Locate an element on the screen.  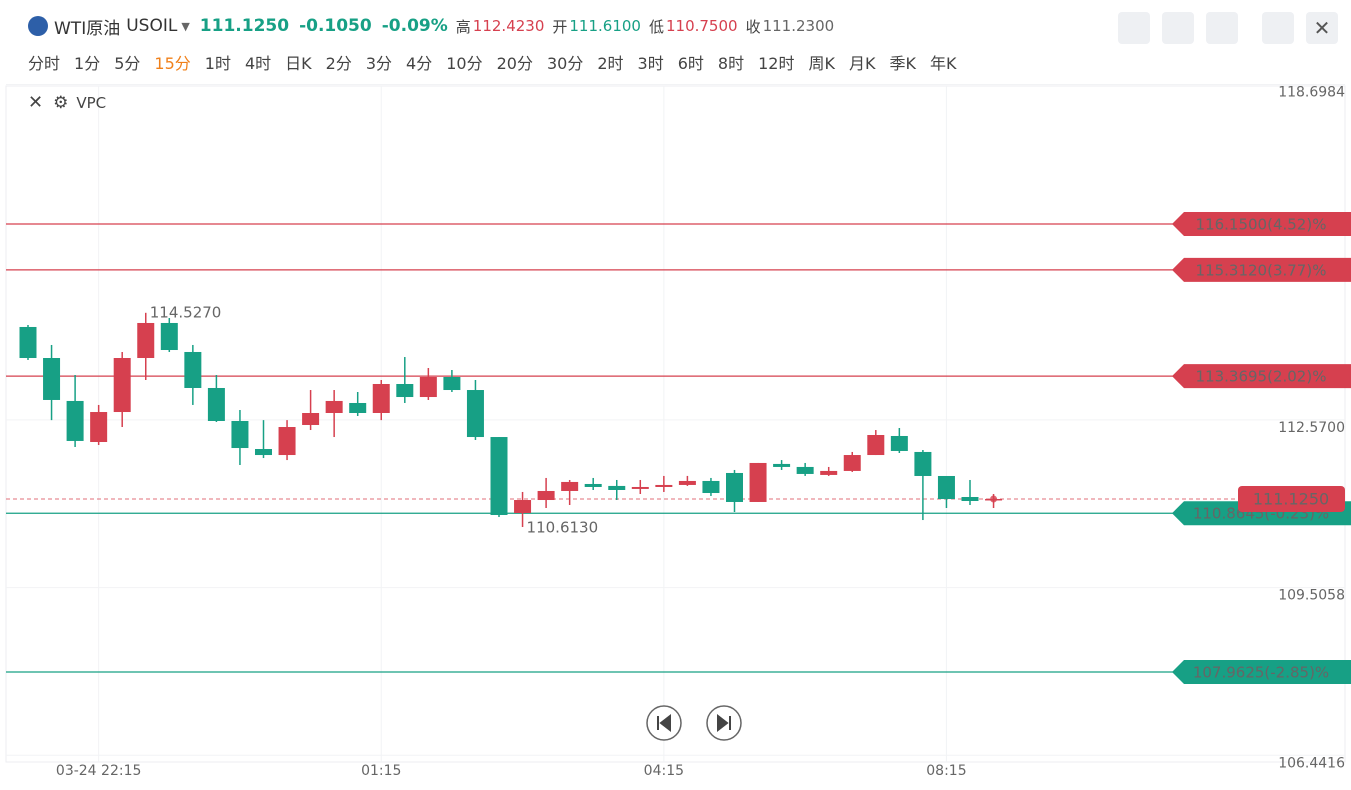
timeframe: 20分 is located at coordinates (514, 63).